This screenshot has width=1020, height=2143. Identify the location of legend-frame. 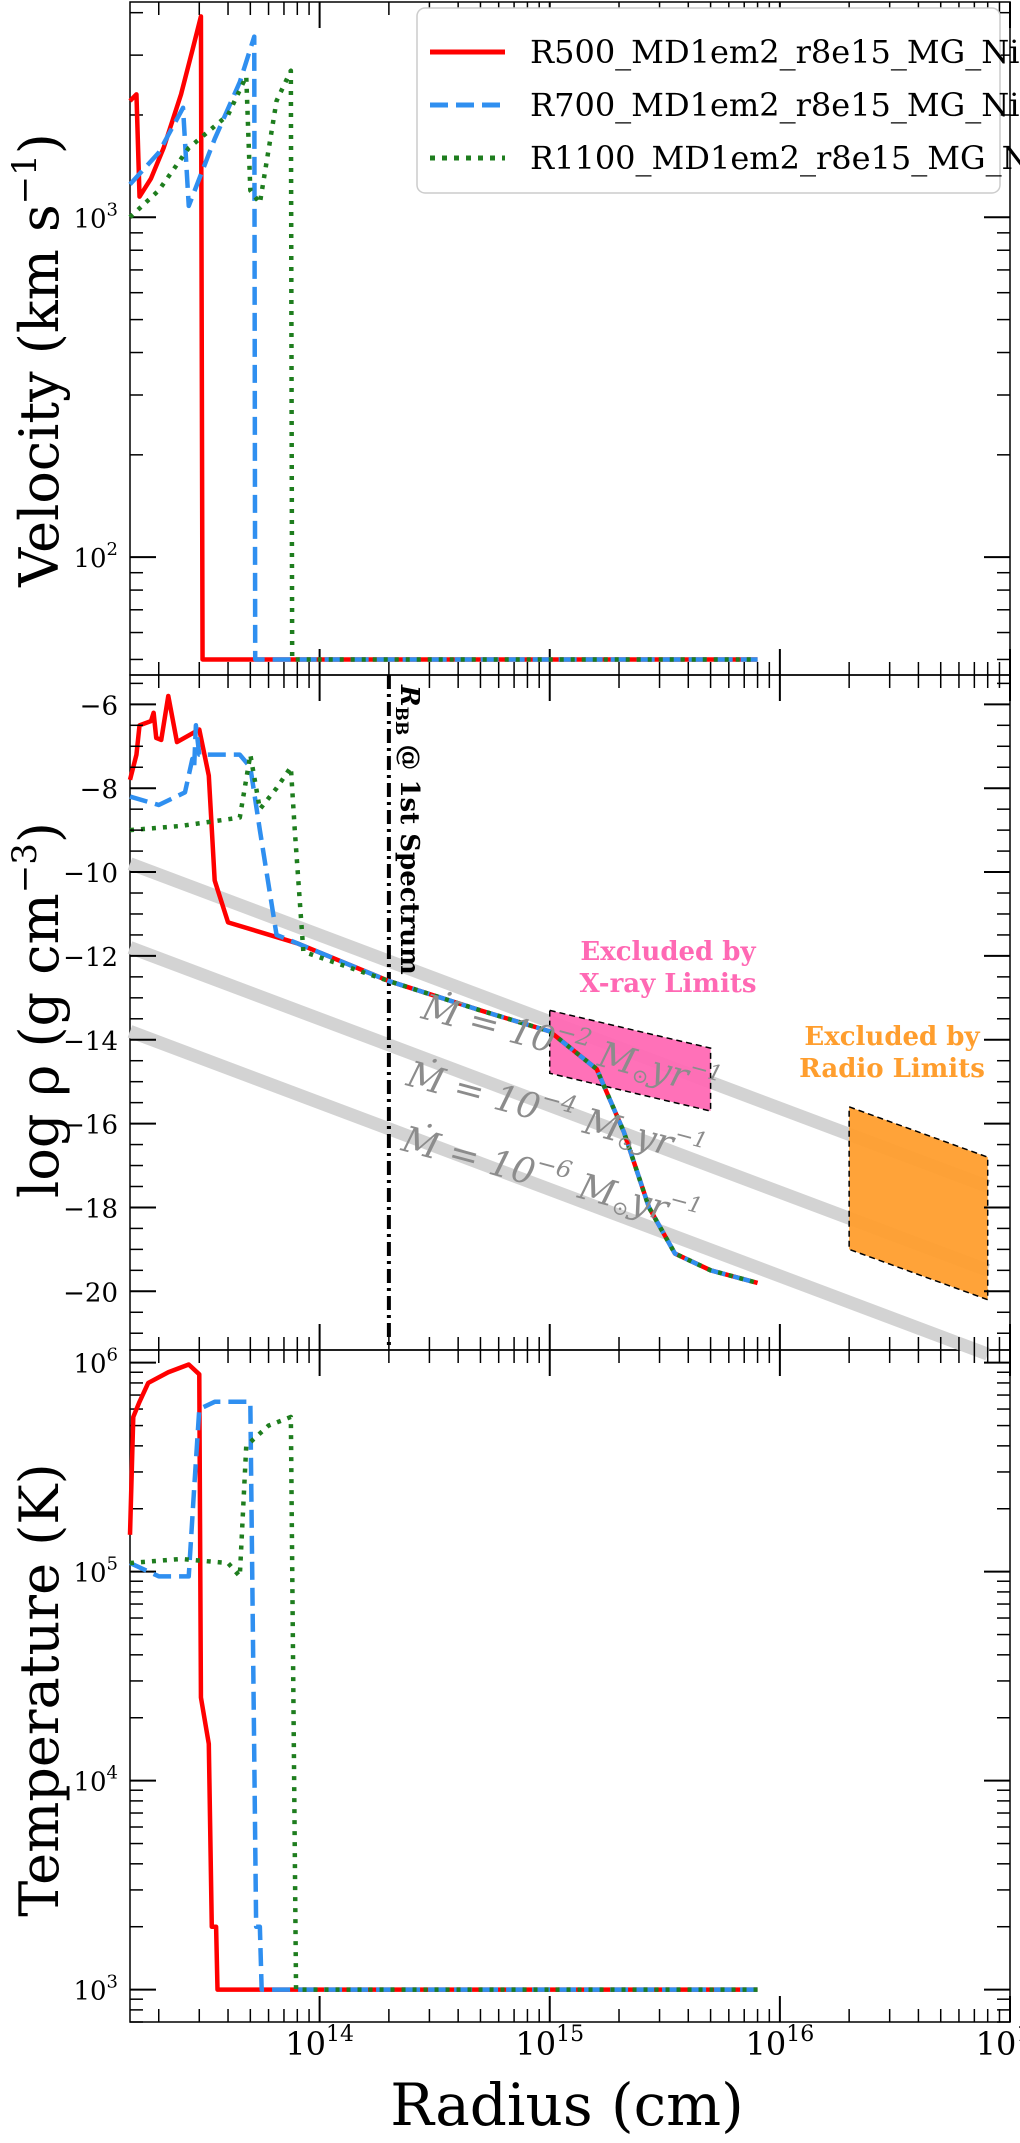
(708, 100).